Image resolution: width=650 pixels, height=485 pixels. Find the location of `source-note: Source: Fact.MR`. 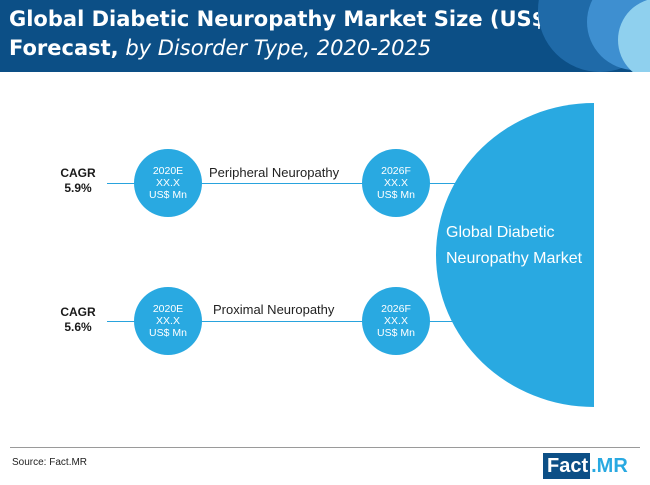

source-note: Source: Fact.MR is located at coordinates (50, 462).